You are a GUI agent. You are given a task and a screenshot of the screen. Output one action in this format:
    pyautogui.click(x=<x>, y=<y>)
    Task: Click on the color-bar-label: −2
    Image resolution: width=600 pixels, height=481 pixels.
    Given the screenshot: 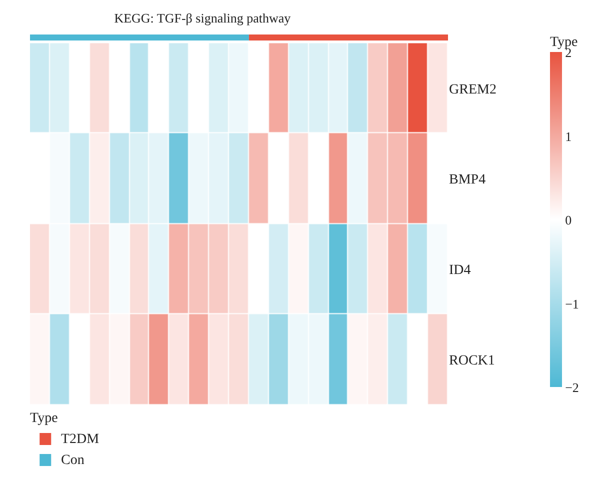 What is the action you would take?
    pyautogui.click(x=572, y=388)
    